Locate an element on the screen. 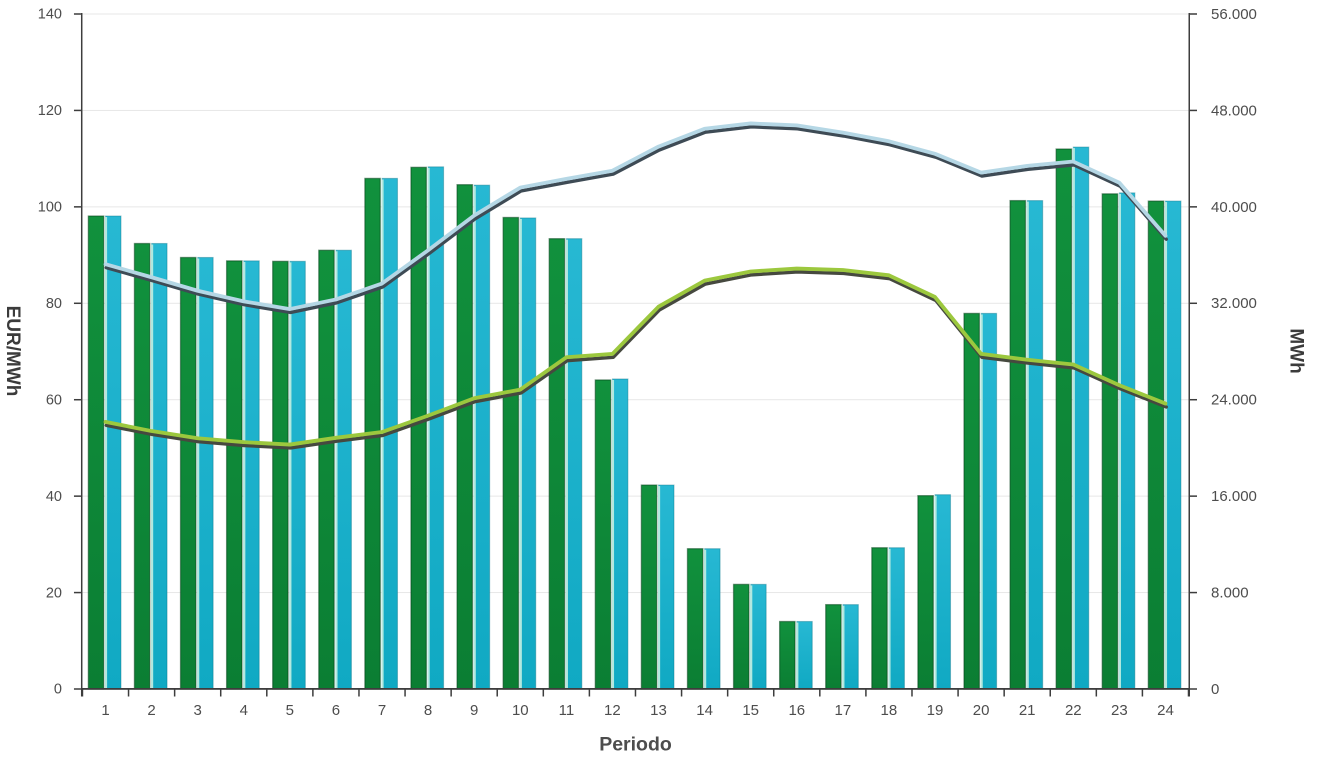 The image size is (1320, 761). svg-text: MWh is located at coordinates (1296, 350).